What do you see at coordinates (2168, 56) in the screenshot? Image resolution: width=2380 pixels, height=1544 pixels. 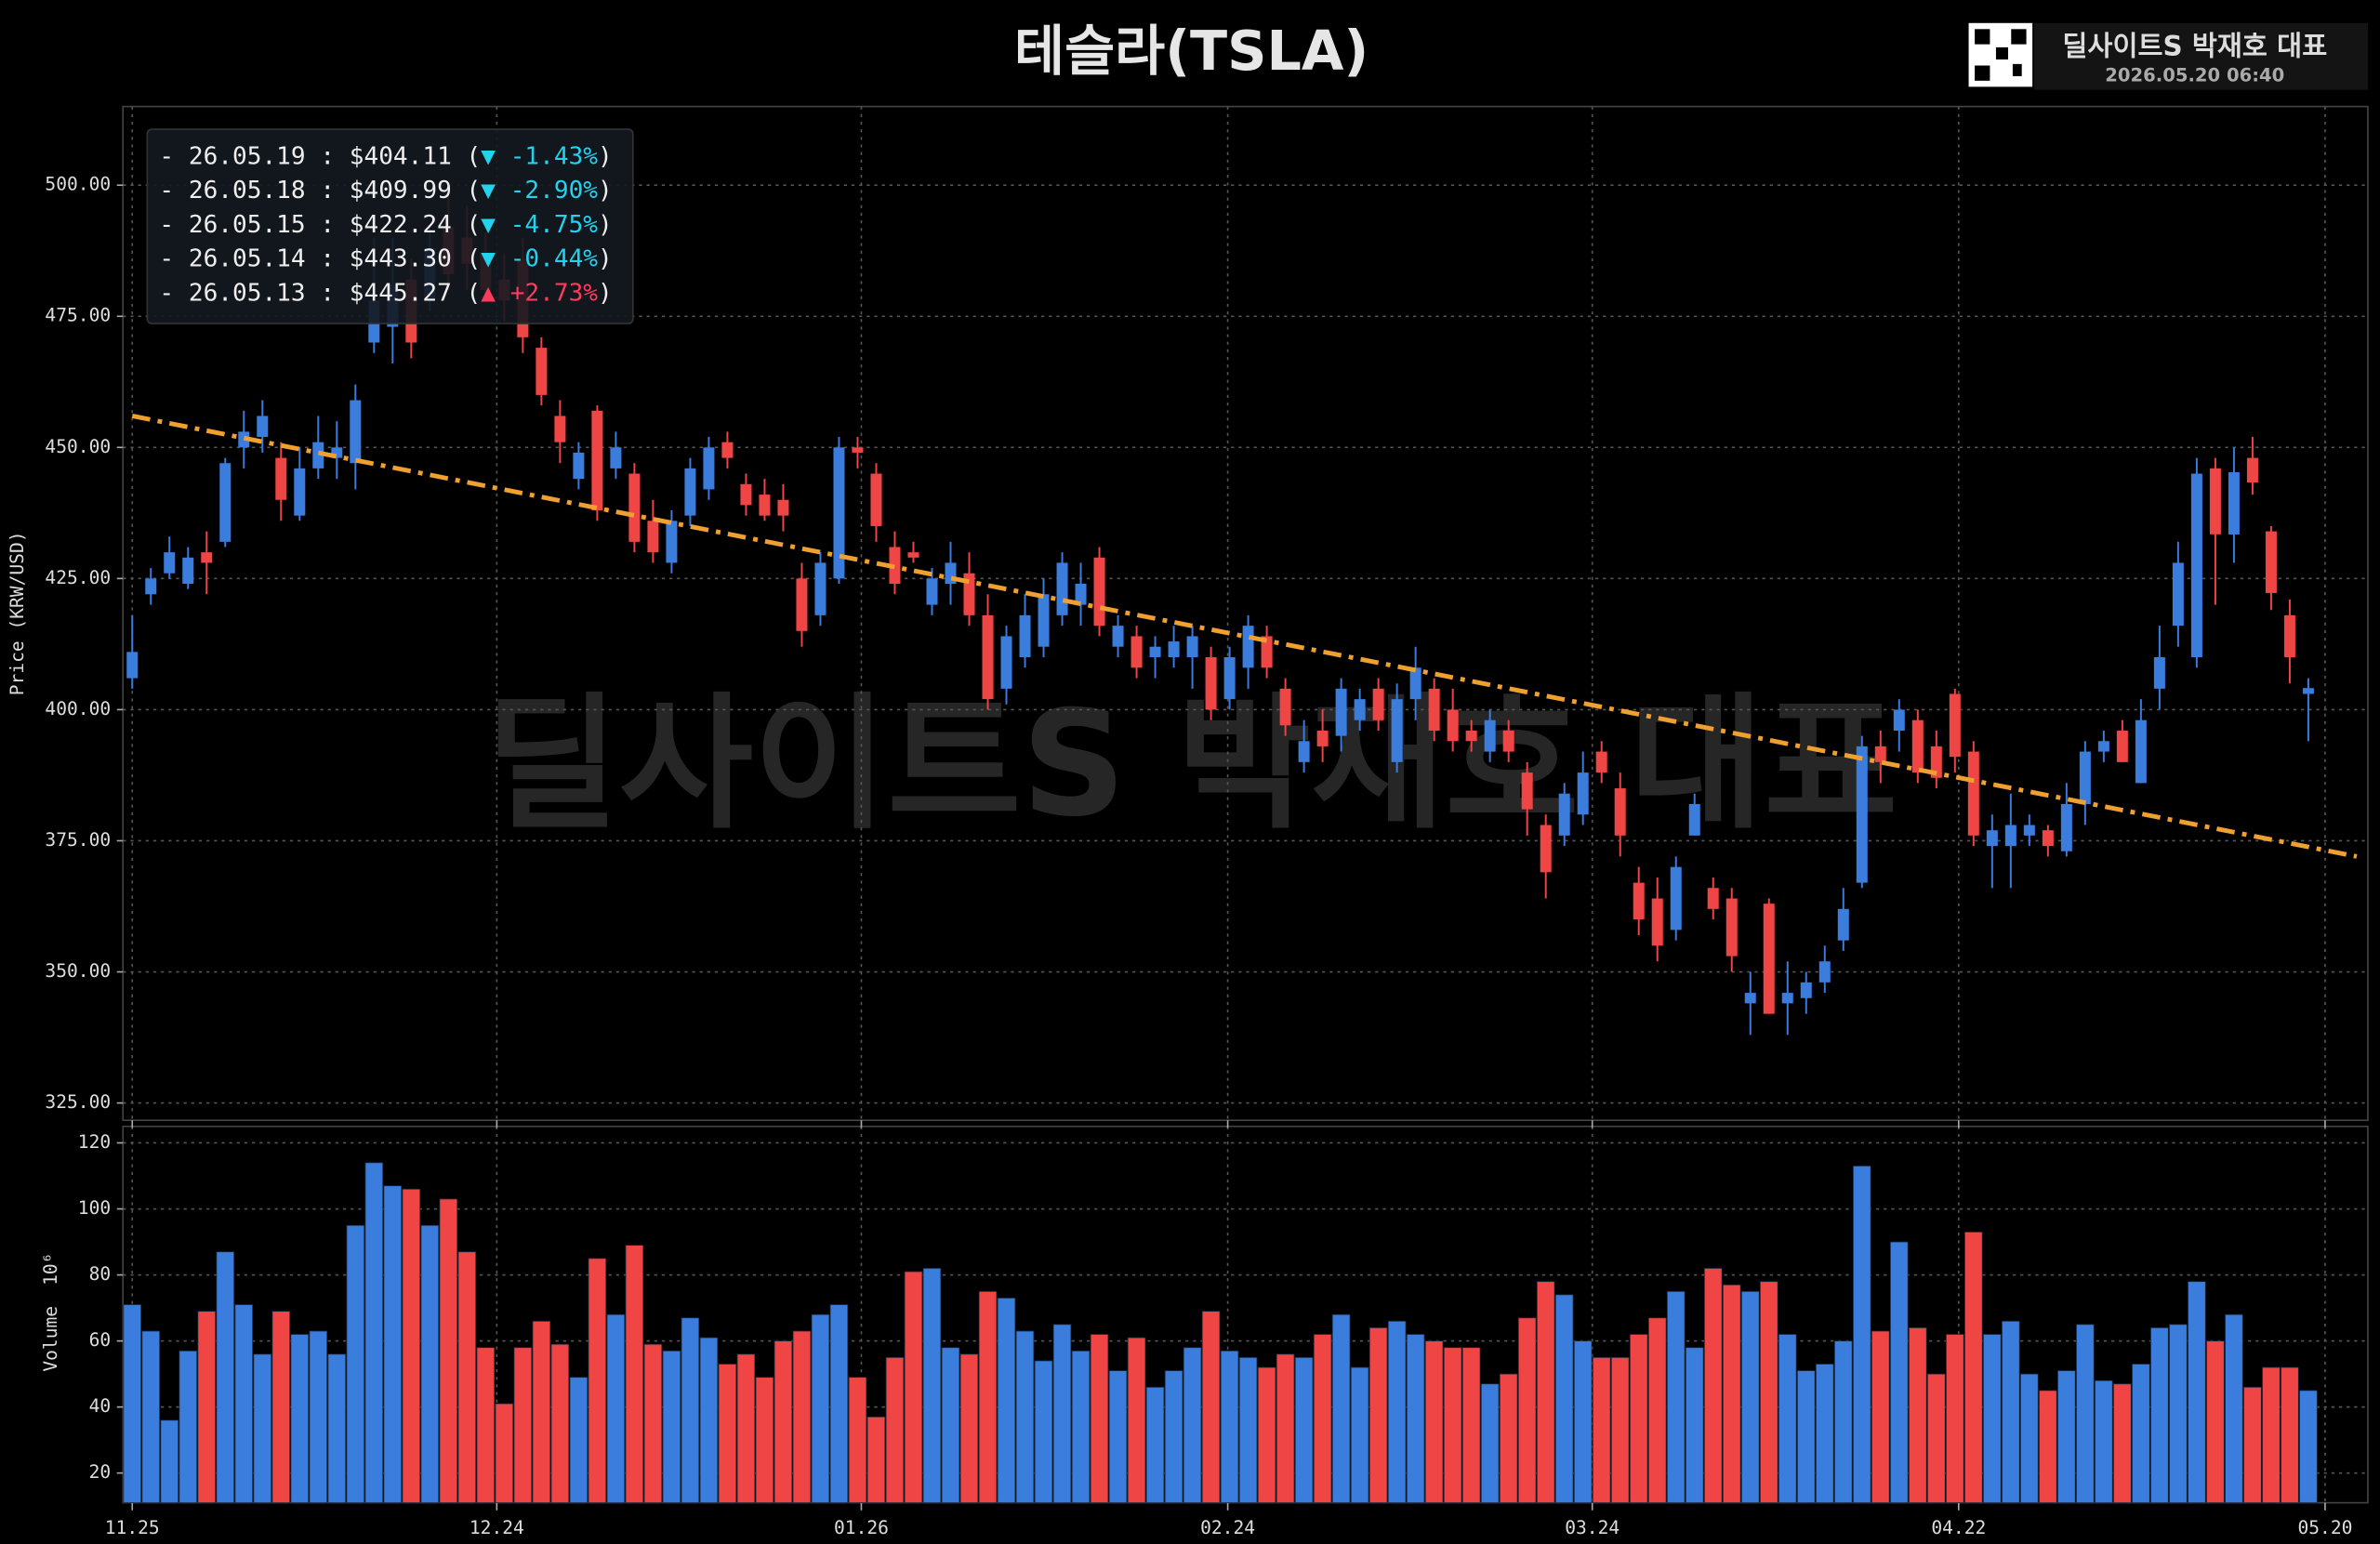 I see `badge: 딜사이트S 박재호 대표 2026.05.20 06:40` at bounding box center [2168, 56].